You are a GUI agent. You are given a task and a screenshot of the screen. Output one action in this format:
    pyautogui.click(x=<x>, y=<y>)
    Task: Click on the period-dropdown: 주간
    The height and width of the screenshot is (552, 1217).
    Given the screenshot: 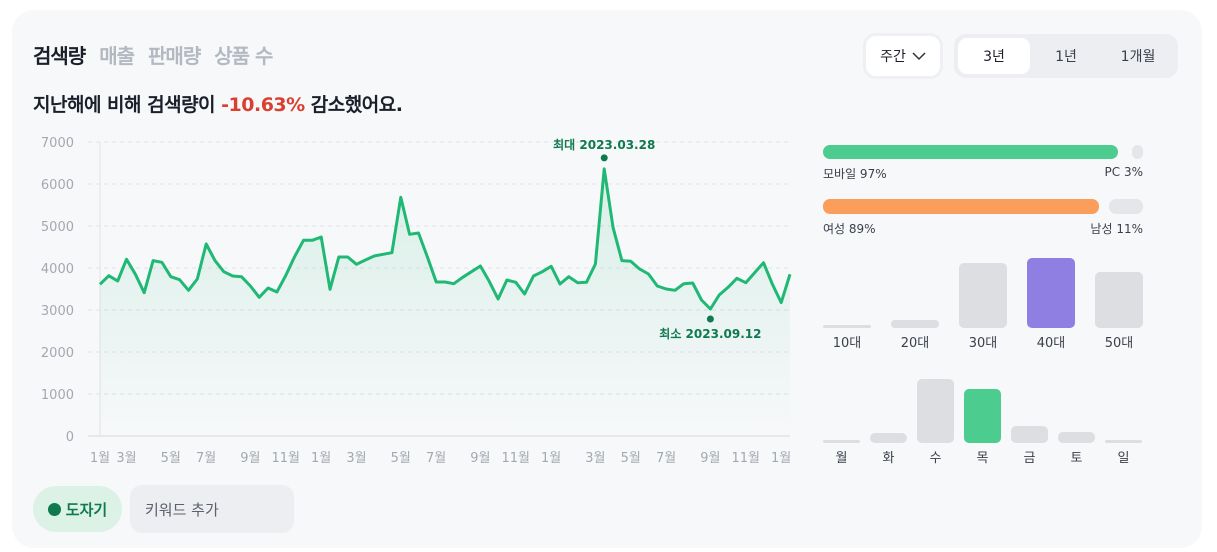 What is the action you would take?
    pyautogui.click(x=903, y=56)
    